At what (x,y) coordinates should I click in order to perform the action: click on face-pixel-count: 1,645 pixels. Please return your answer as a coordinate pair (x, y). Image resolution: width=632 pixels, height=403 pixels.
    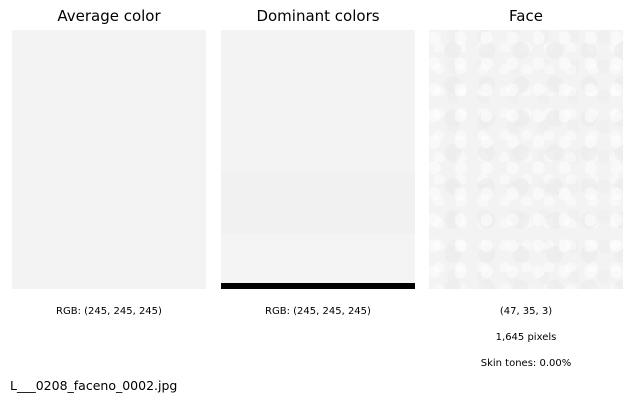
    Looking at the image, I should click on (526, 337).